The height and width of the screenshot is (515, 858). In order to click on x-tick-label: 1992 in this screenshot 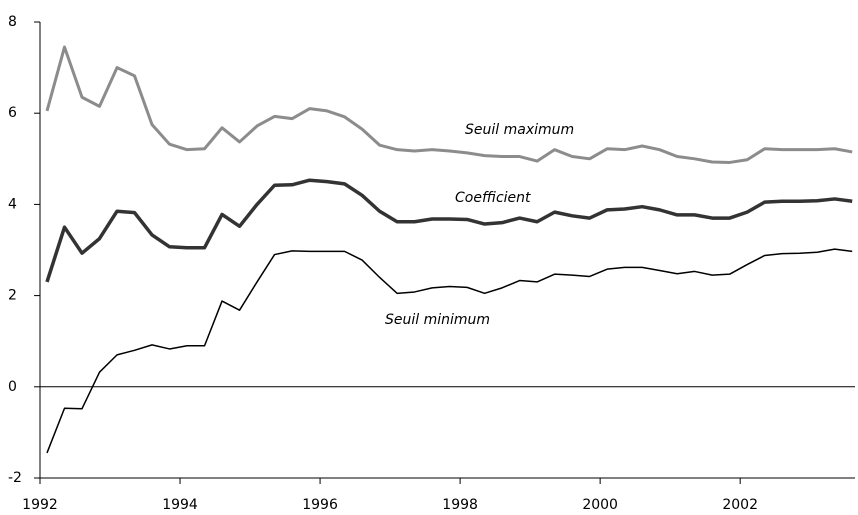, I will do `click(40, 505)`.